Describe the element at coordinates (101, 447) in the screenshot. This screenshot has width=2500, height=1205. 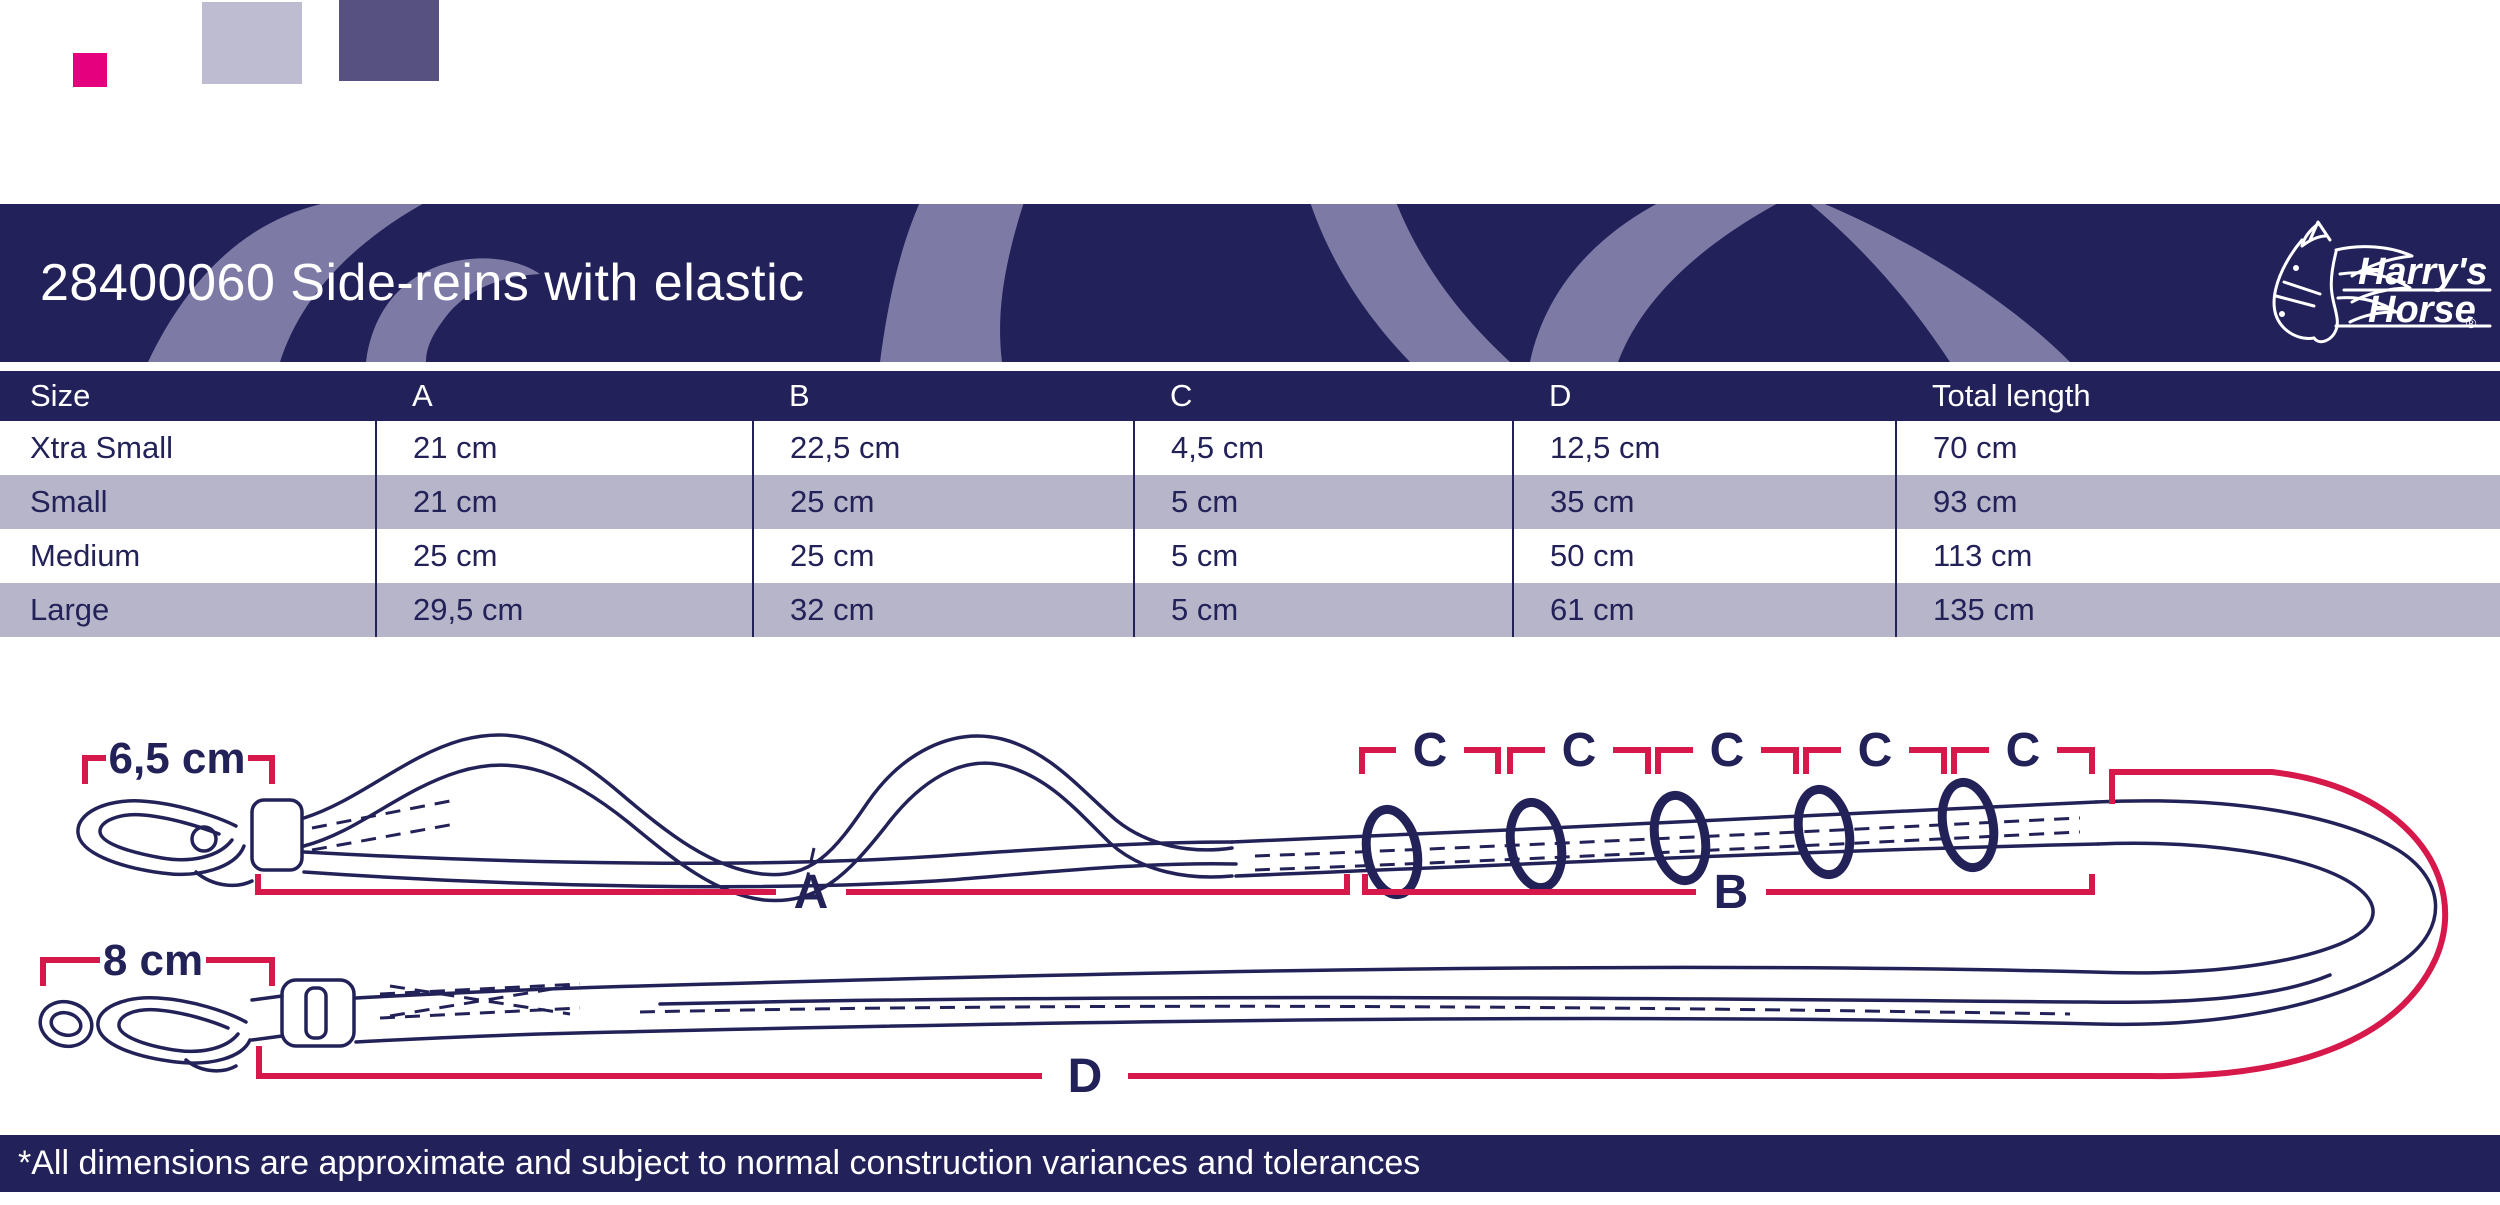
I see `table-cell: Xtra Small` at that location.